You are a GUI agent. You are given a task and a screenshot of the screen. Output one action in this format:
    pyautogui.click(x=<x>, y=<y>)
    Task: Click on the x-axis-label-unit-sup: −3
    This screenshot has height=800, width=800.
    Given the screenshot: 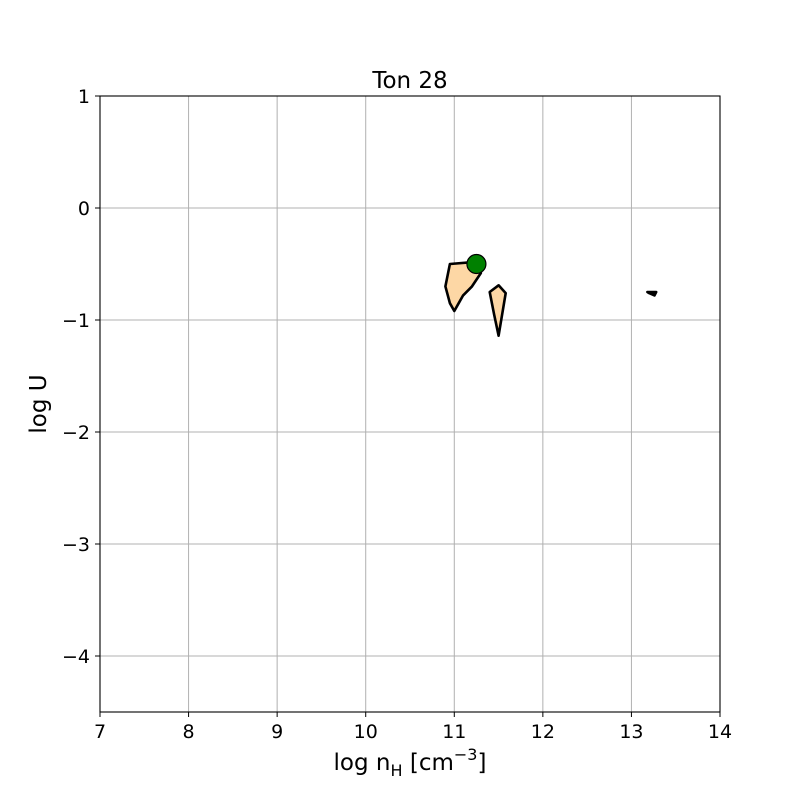 What is the action you would take?
    pyautogui.click(x=466, y=754)
    